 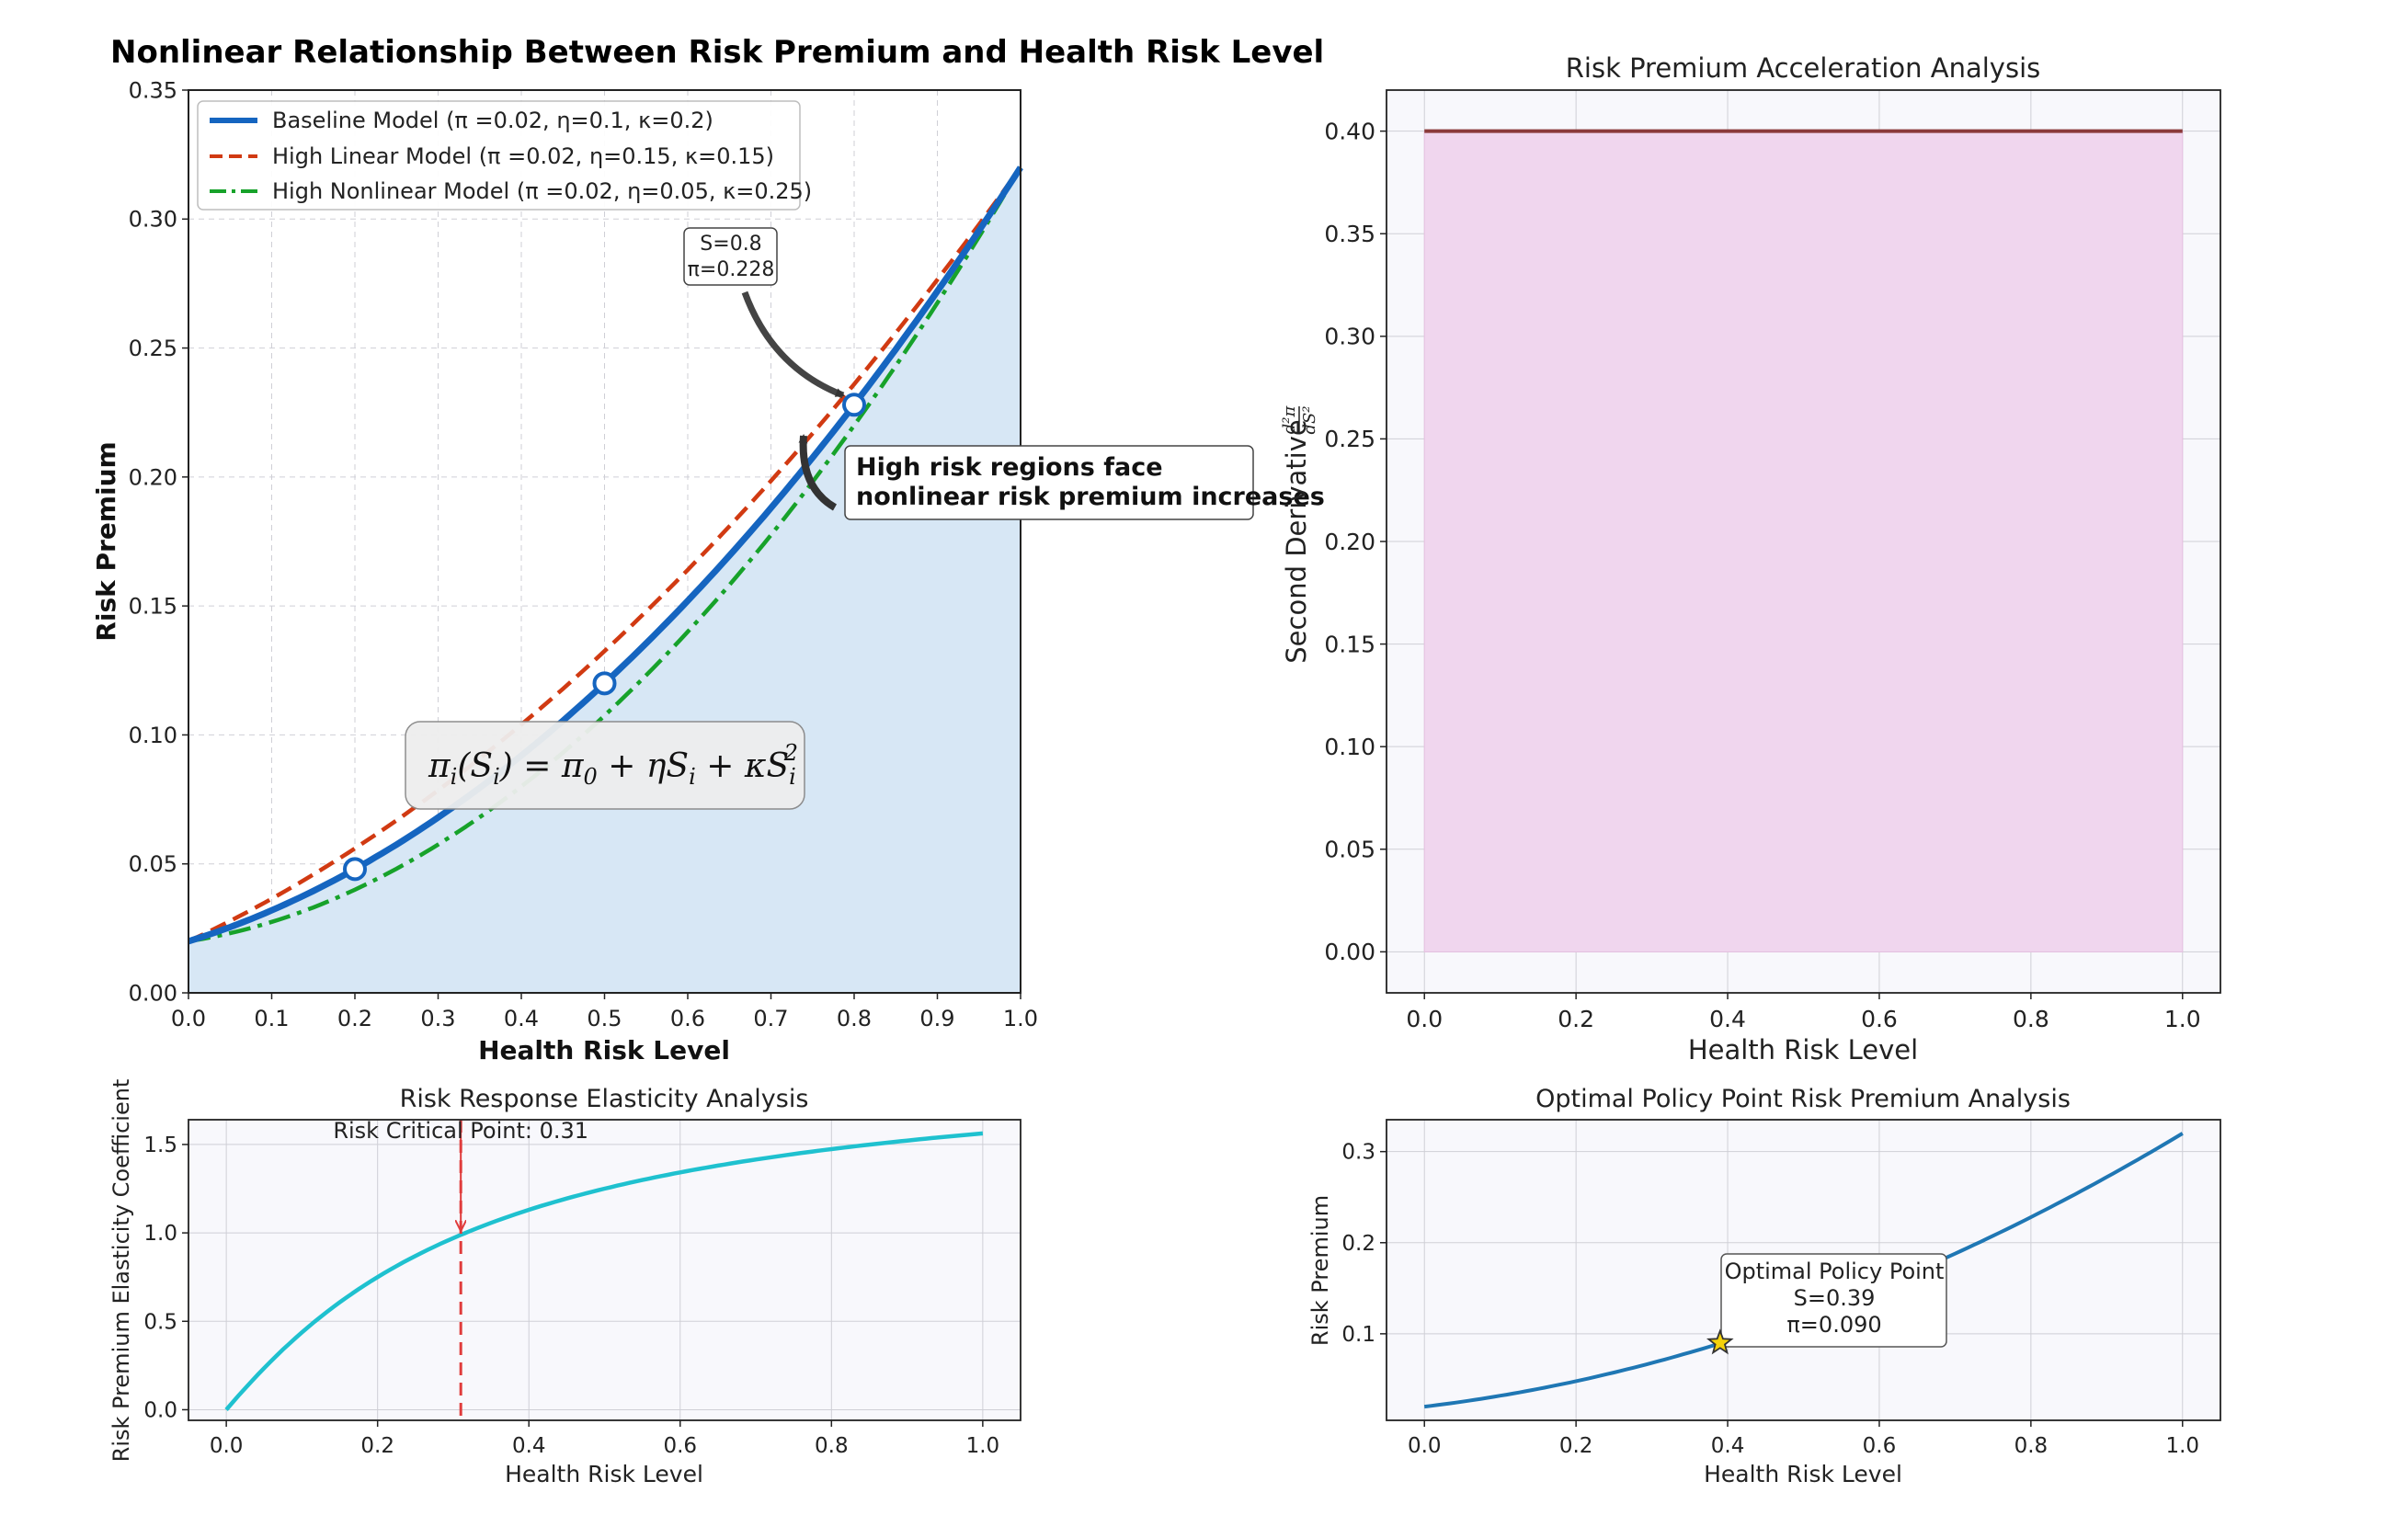 What do you see at coordinates (731, 269) in the screenshot?
I see `annotation-point-pi: π=0.228` at bounding box center [731, 269].